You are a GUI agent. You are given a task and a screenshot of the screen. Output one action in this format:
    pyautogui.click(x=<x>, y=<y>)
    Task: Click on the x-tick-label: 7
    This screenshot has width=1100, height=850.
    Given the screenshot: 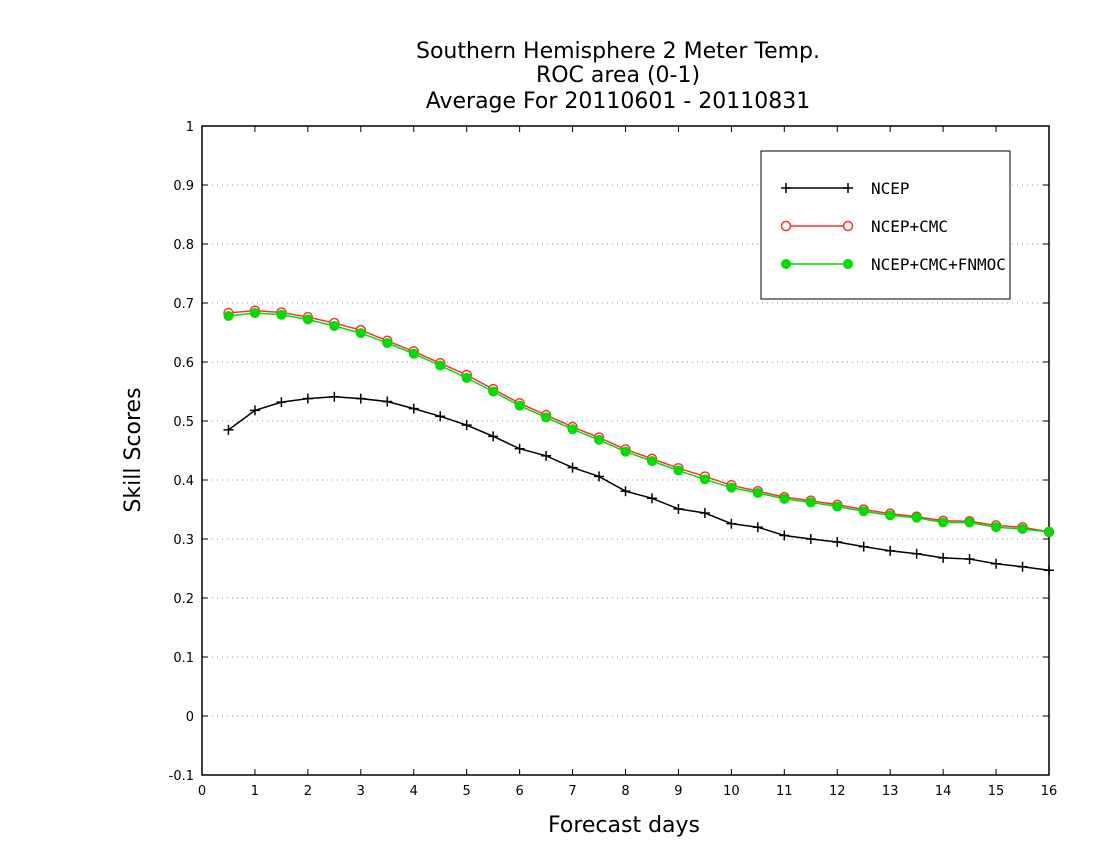 What is the action you would take?
    pyautogui.click(x=572, y=791)
    